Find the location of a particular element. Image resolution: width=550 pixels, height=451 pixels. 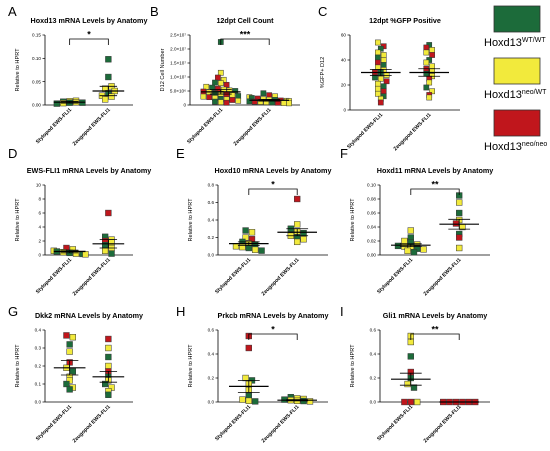

y-tick-label: 0.2 is located at coordinates (38, 366).